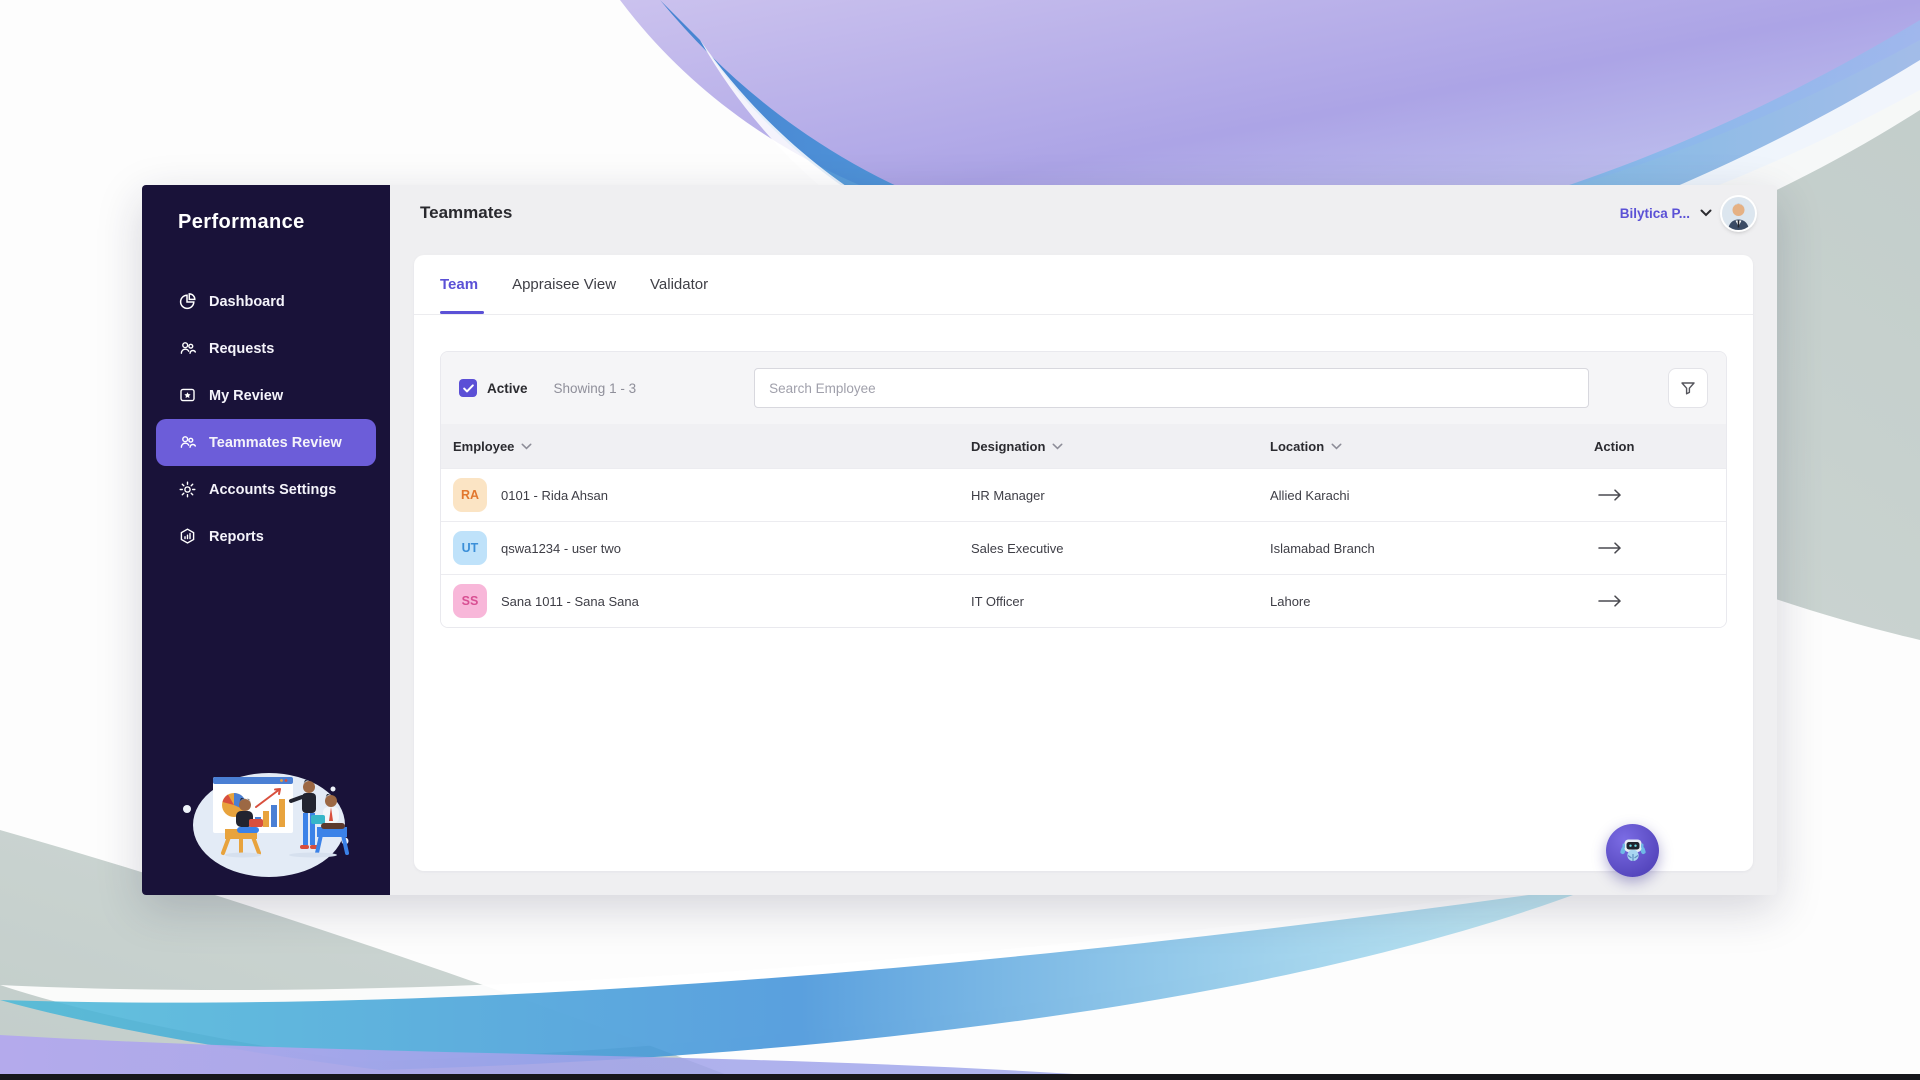 Image resolution: width=1920 pixels, height=1080 pixels. Describe the element at coordinates (236, 536) in the screenshot. I see `sidebar-item-label: Reports` at that location.